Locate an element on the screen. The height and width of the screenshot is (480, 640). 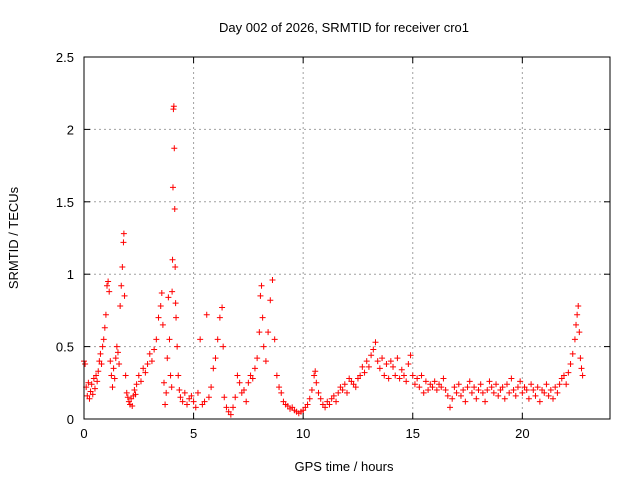
y-tick-label: 2.5 is located at coordinates (65, 57).